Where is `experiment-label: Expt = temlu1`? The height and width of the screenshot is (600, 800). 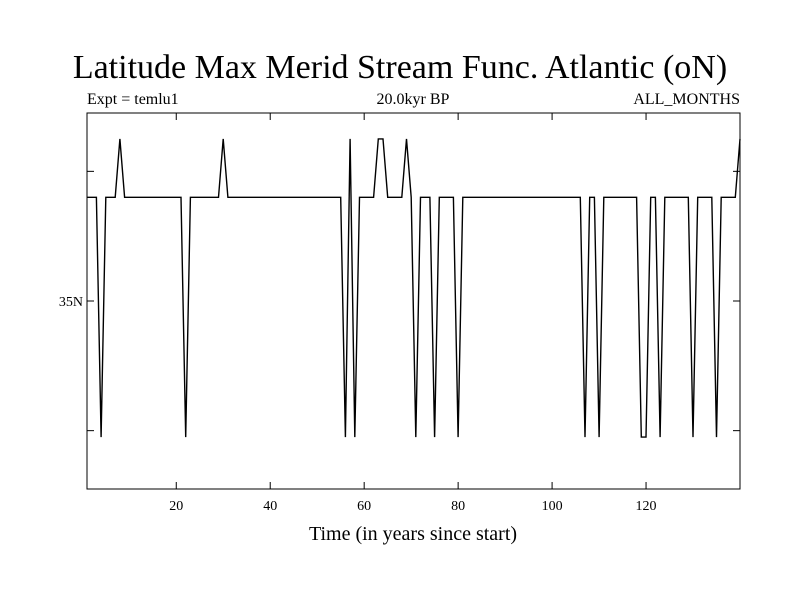
experiment-label: Expt = temlu1 is located at coordinates (133, 99).